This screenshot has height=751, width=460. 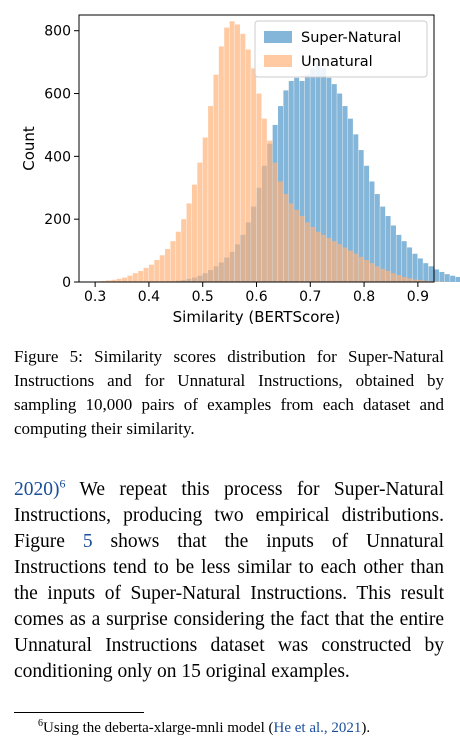 What do you see at coordinates (79, 712) in the screenshot?
I see `footnote-divider` at bounding box center [79, 712].